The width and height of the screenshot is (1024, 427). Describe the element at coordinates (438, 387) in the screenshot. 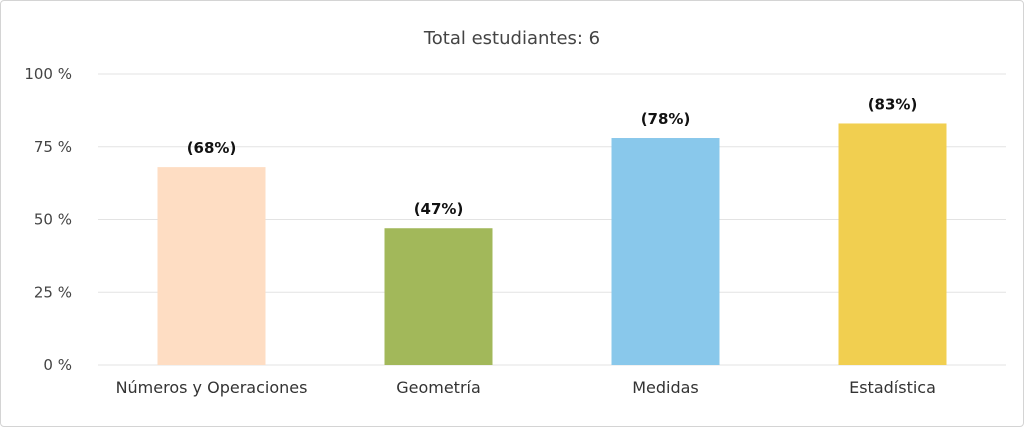

I see `x-tick-label: Geometría` at that location.